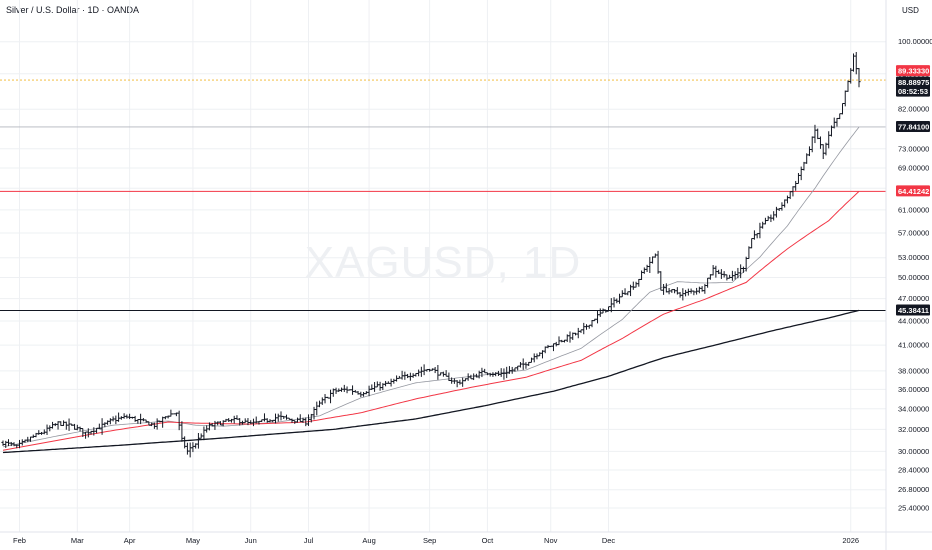 The height and width of the screenshot is (550, 932). What do you see at coordinates (913, 489) in the screenshot?
I see `y-tick-label: 26.80000` at bounding box center [913, 489].